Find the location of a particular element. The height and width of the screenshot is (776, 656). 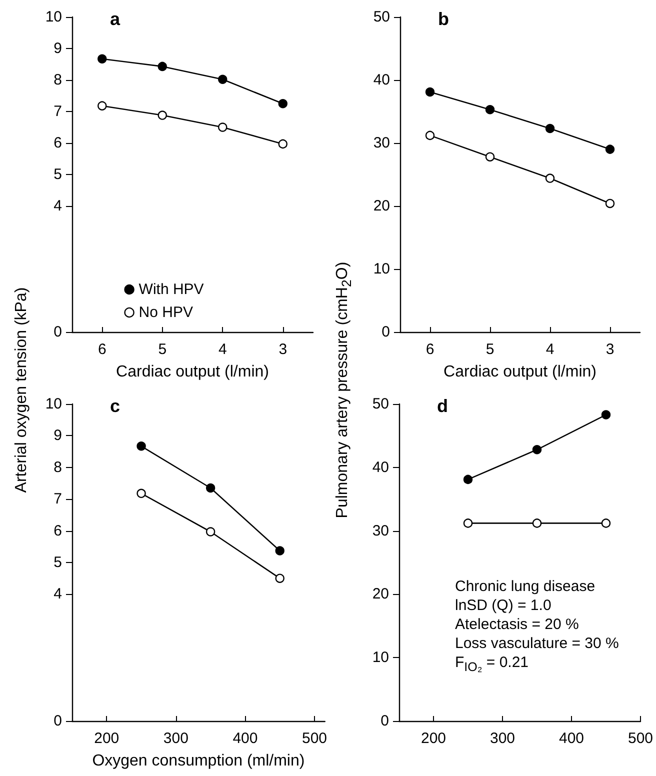

chart-title: a is located at coordinates (115, 19).